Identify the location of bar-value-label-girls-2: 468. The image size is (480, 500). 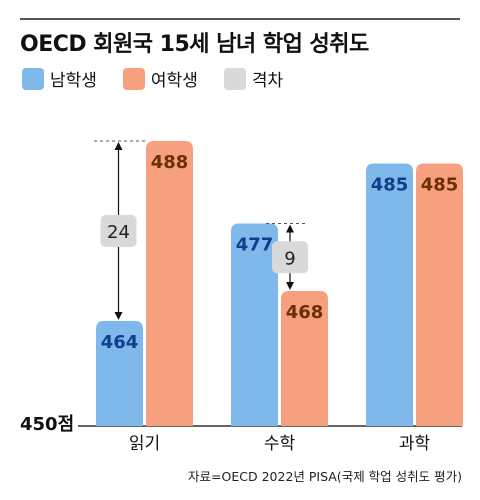
(305, 312).